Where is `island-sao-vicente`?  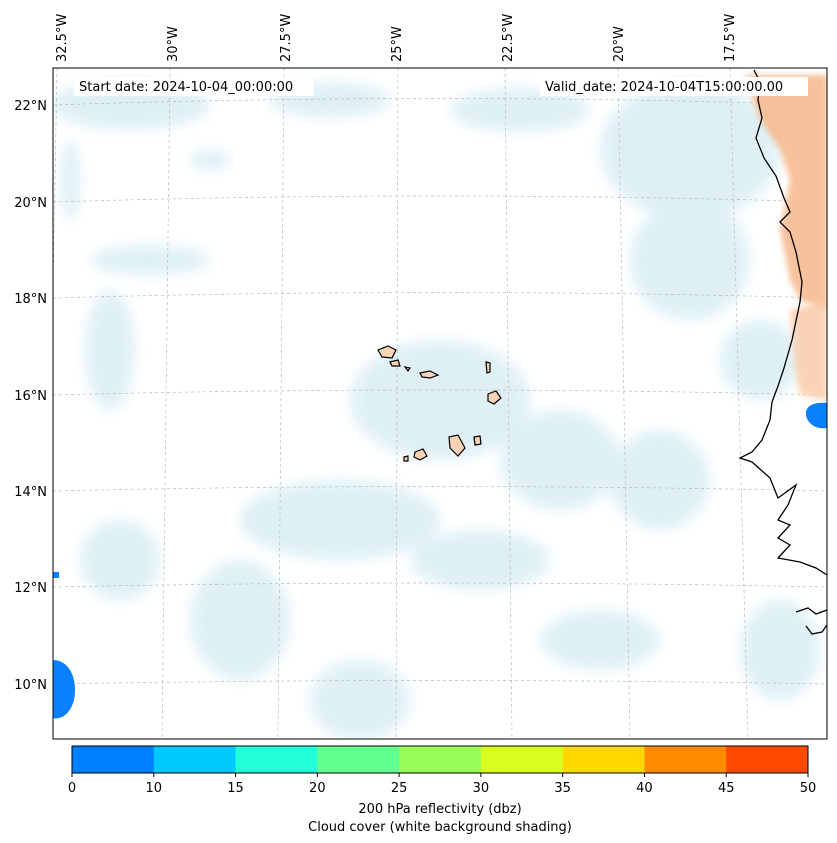 island-sao-vicente is located at coordinates (395, 363).